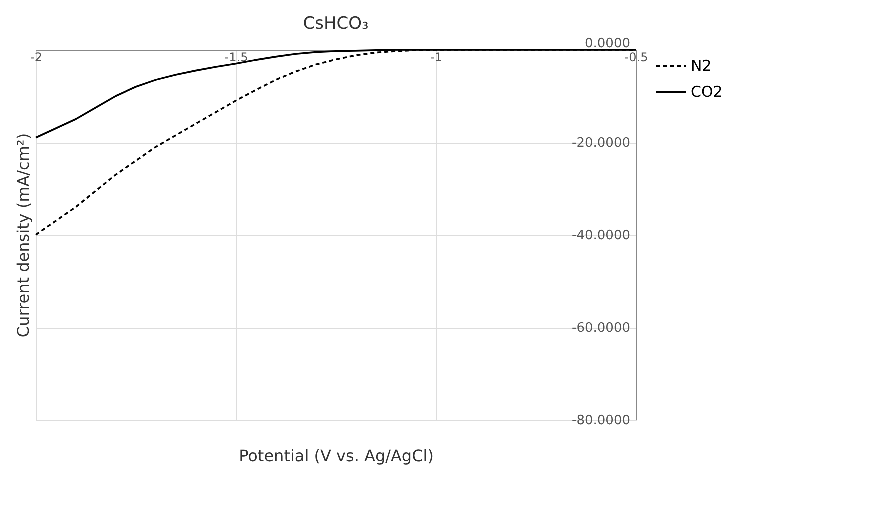 Image resolution: width=896 pixels, height=516 pixels. I want to click on legend-label: N2, so click(701, 66).